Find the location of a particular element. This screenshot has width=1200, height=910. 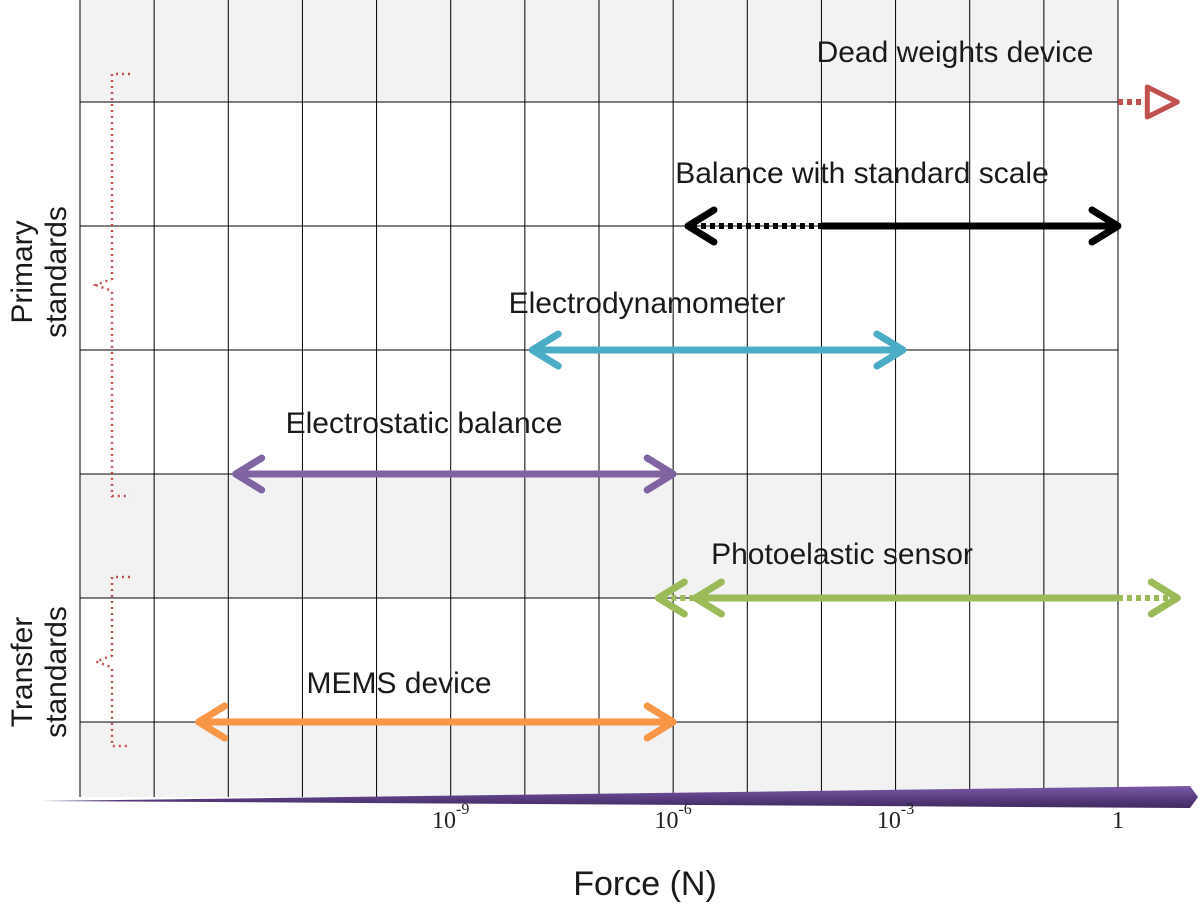

x-tick-label: 10⁻⁹ is located at coordinates (450, 817).